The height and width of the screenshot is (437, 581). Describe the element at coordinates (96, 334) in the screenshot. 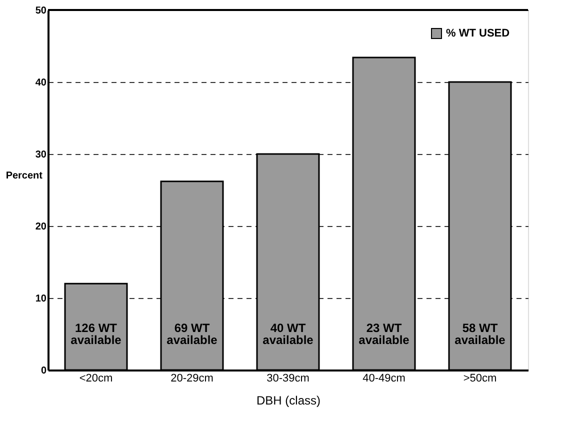

I see `annotation: 126 WT available` at that location.